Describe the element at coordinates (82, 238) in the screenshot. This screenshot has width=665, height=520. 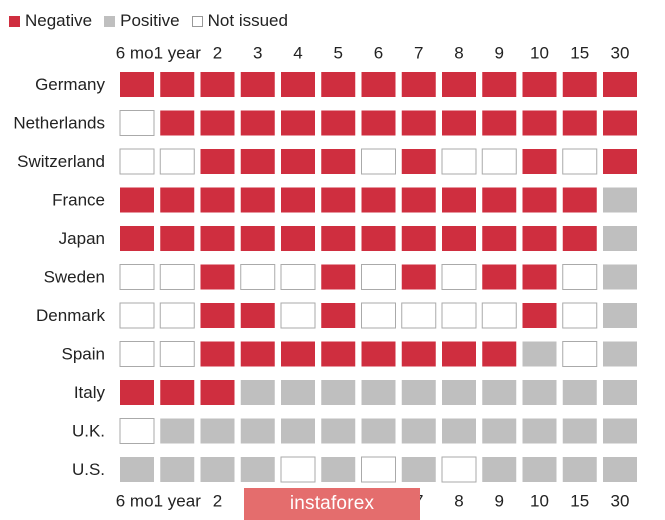
I see `row-label: Japan` at that location.